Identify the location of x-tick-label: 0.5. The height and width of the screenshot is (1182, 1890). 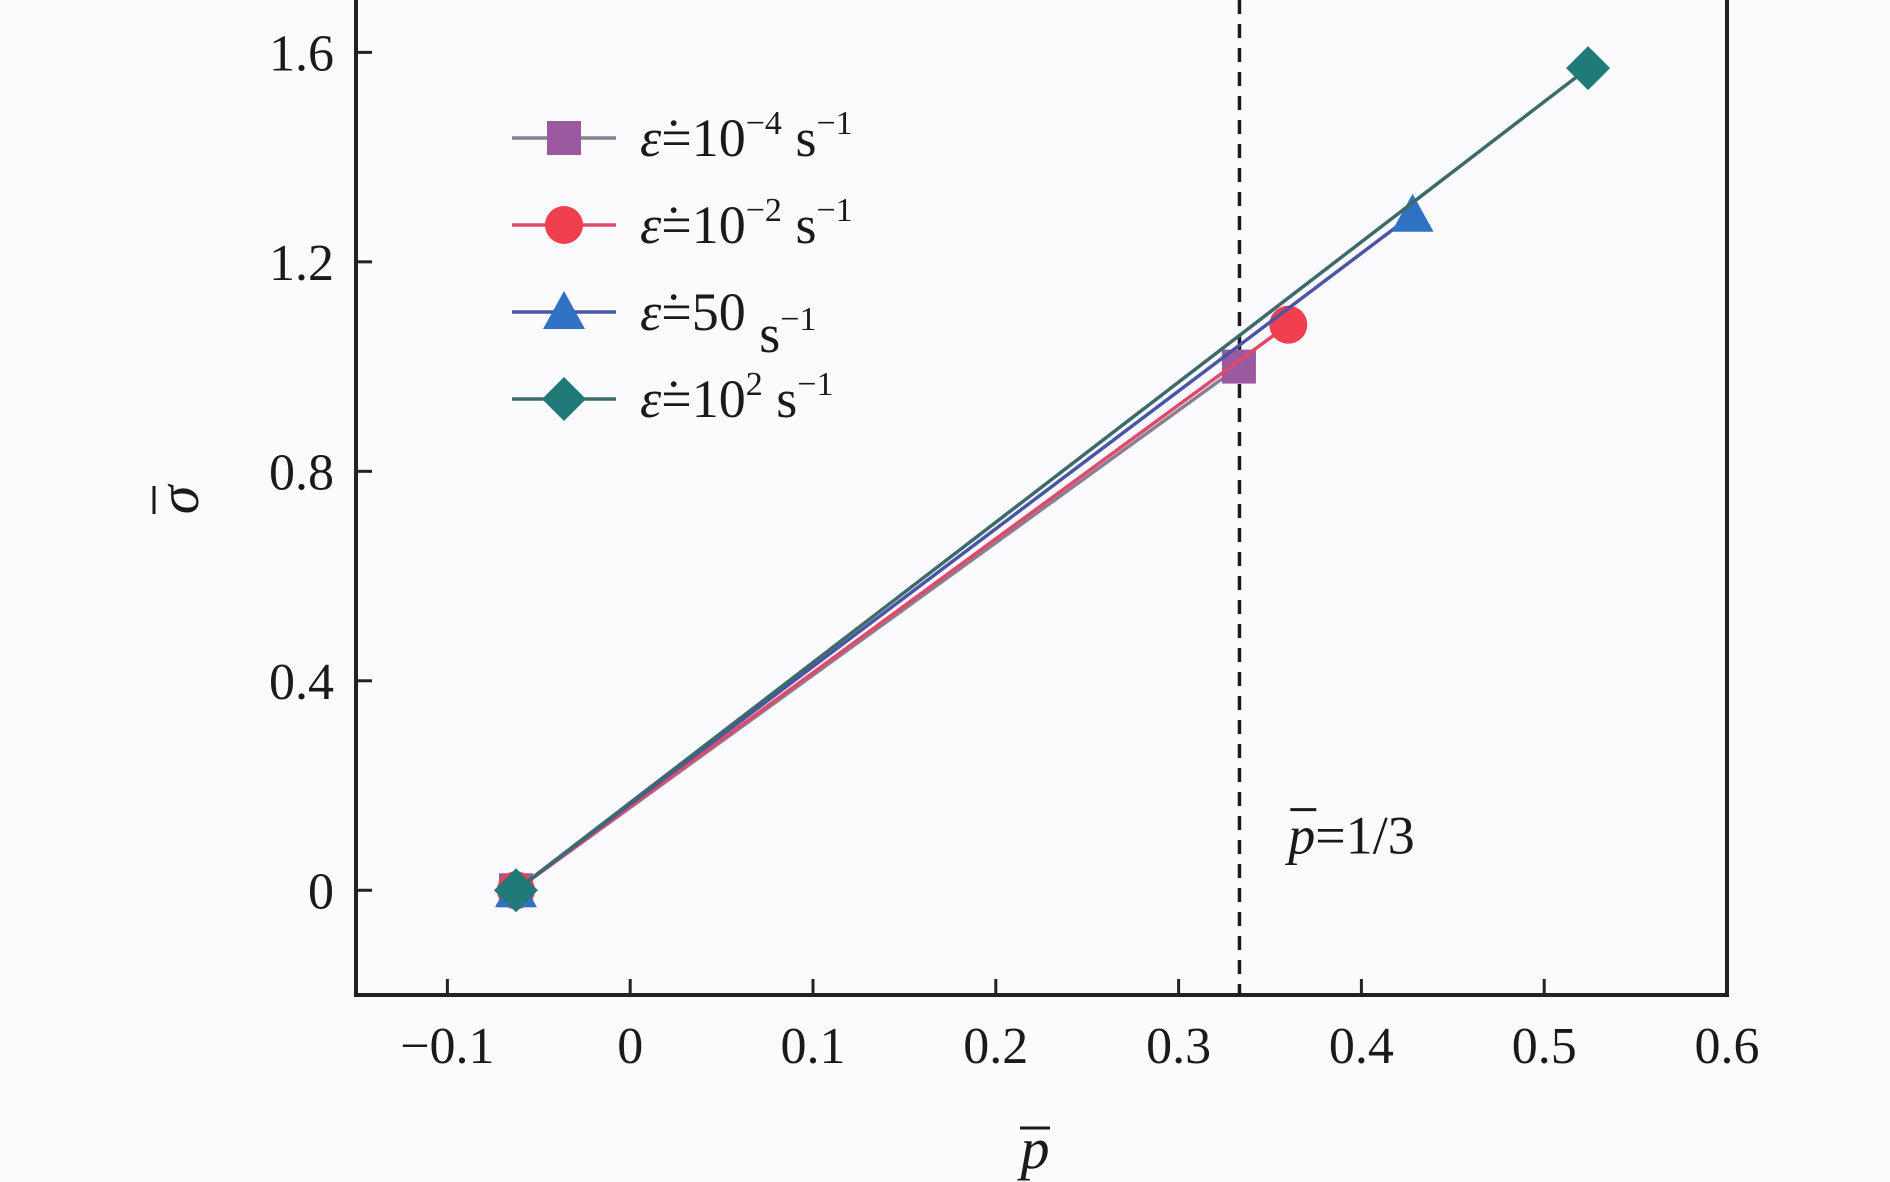
(1544, 1046).